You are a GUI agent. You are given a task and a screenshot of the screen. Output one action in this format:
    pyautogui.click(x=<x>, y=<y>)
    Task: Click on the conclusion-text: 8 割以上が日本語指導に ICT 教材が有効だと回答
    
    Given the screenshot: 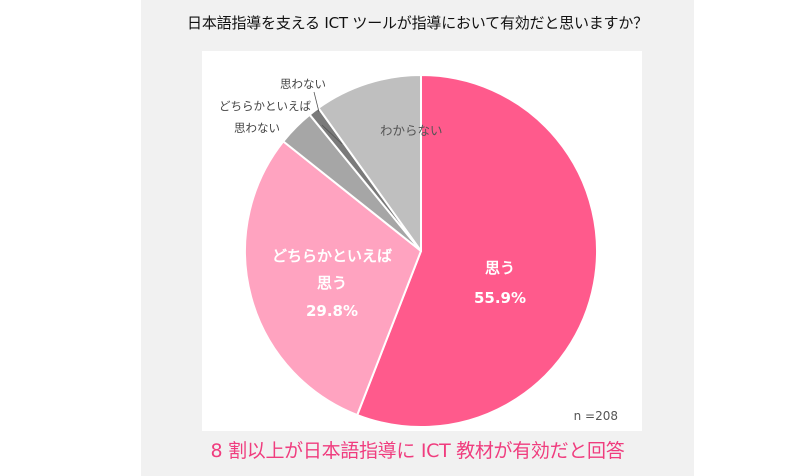 What is the action you would take?
    pyautogui.click(x=417, y=451)
    